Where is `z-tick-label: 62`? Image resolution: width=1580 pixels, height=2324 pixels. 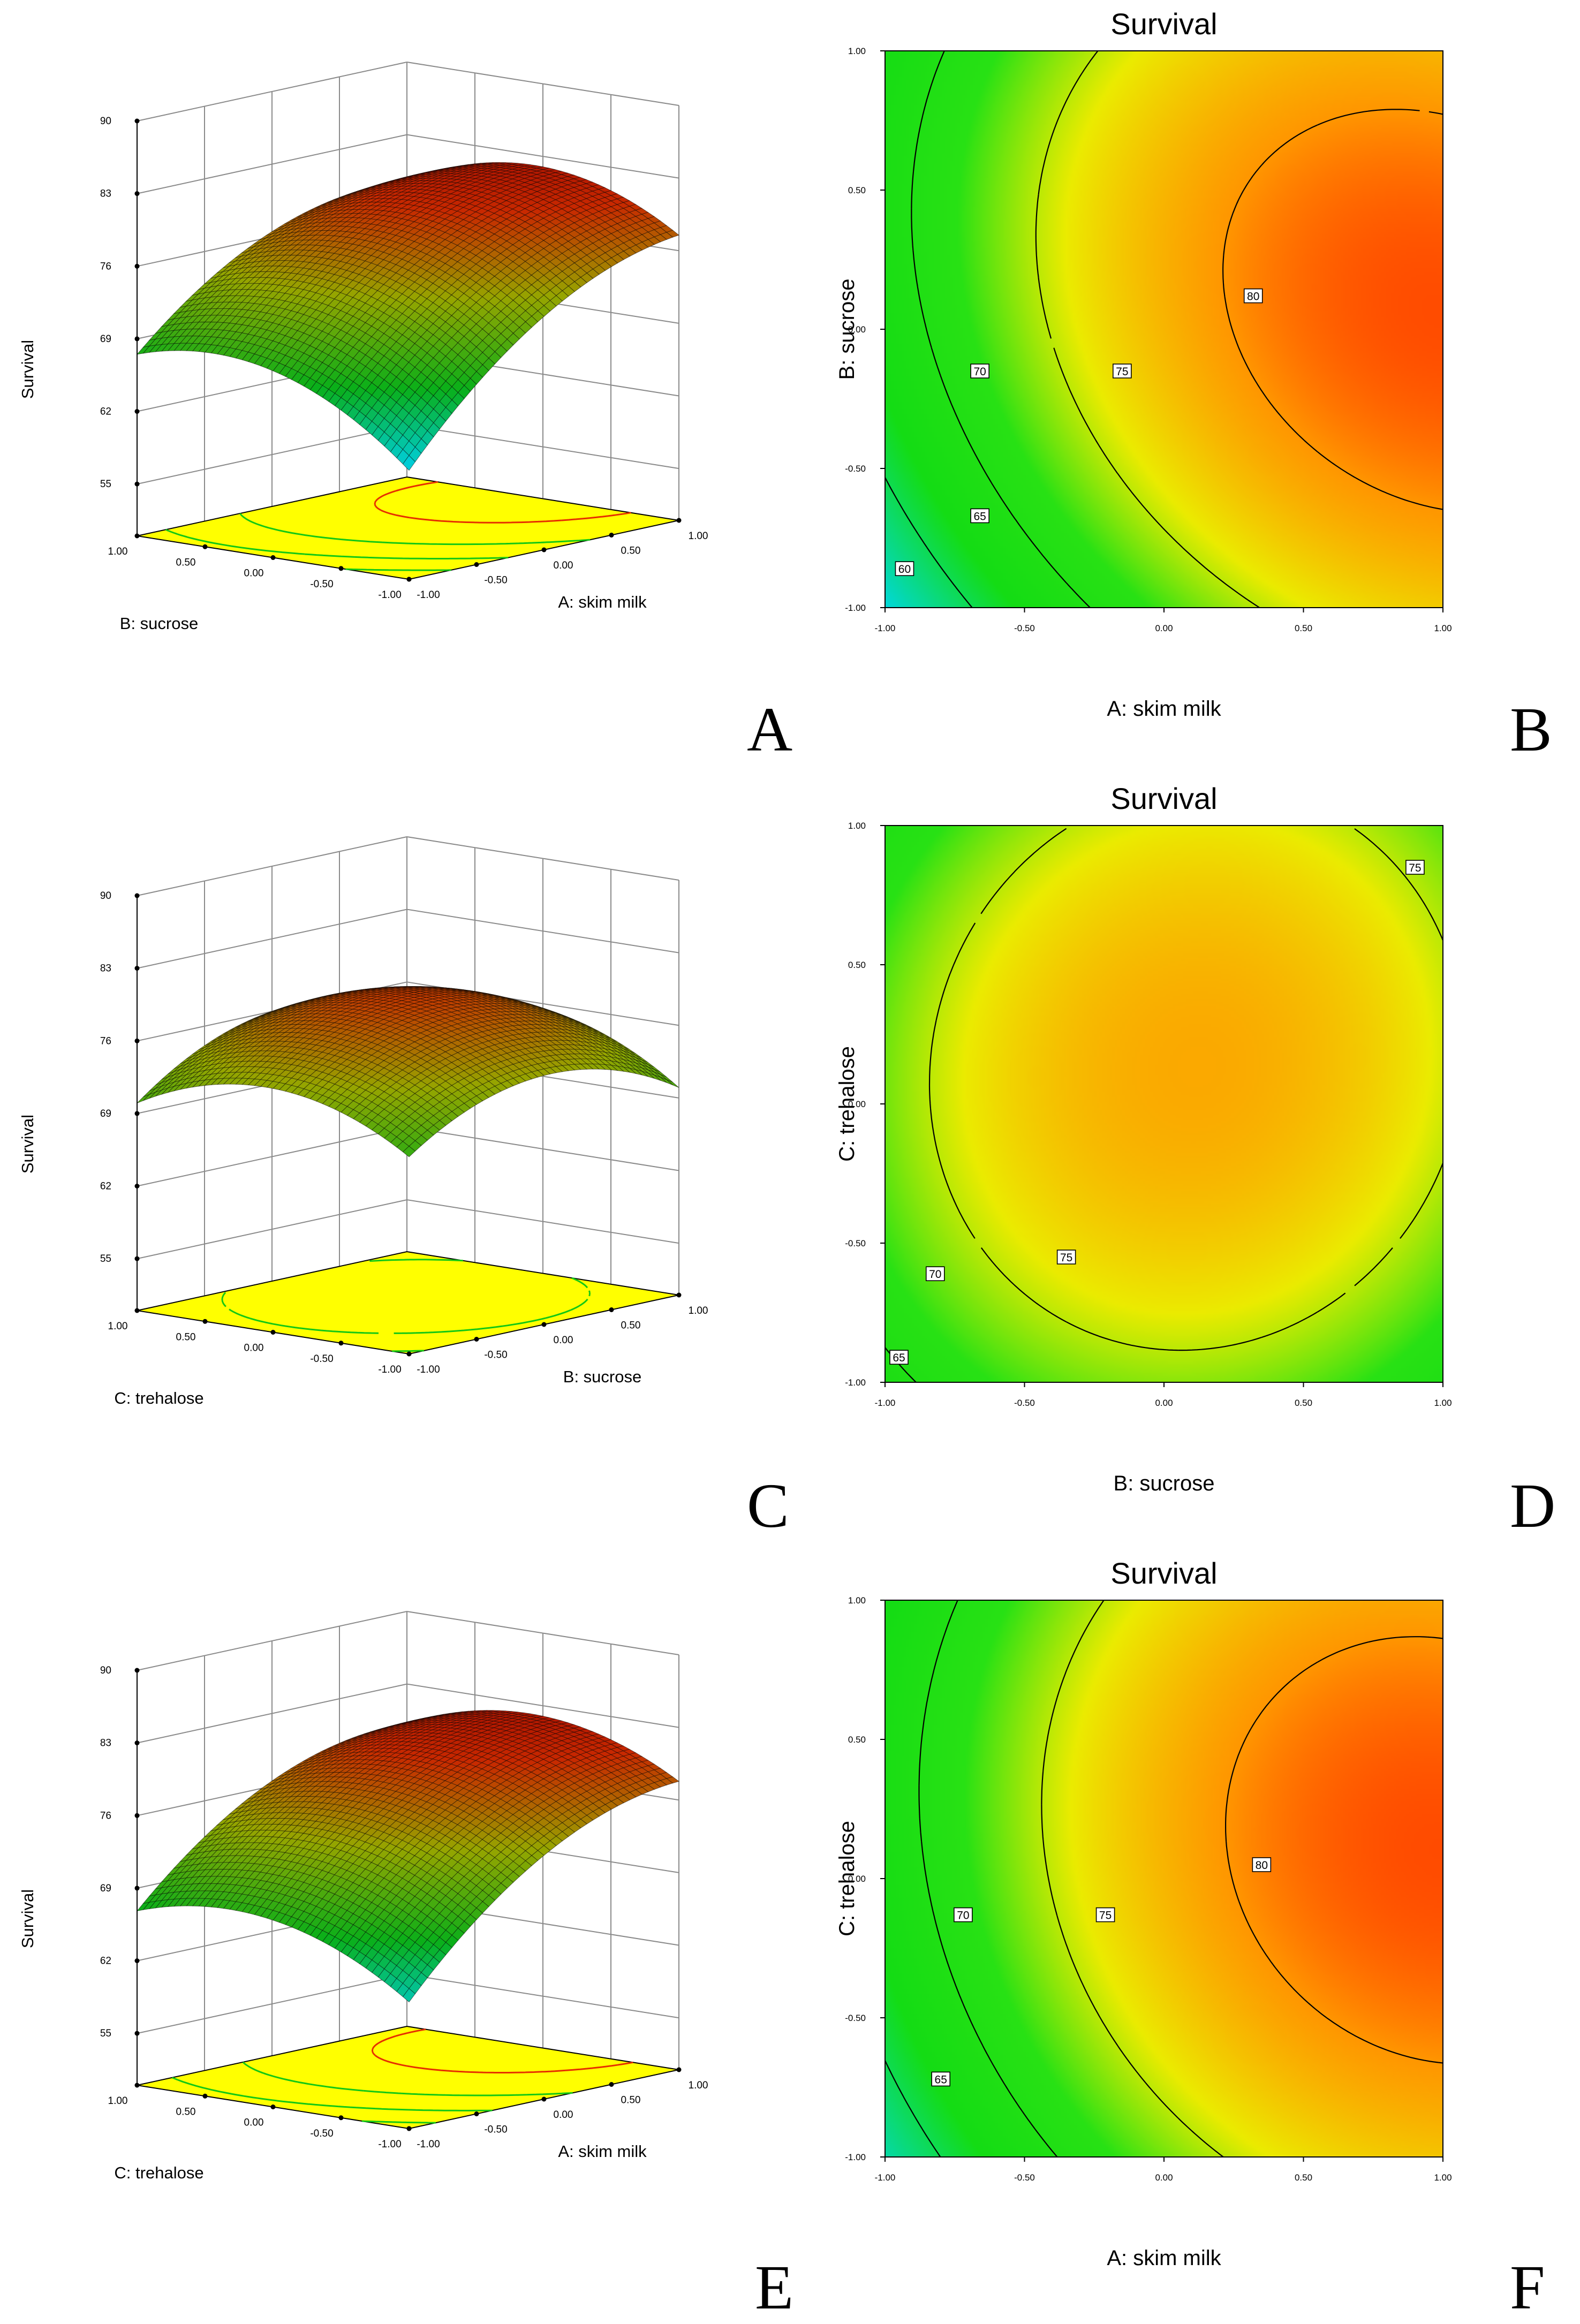 z-tick-label: 62 is located at coordinates (106, 412).